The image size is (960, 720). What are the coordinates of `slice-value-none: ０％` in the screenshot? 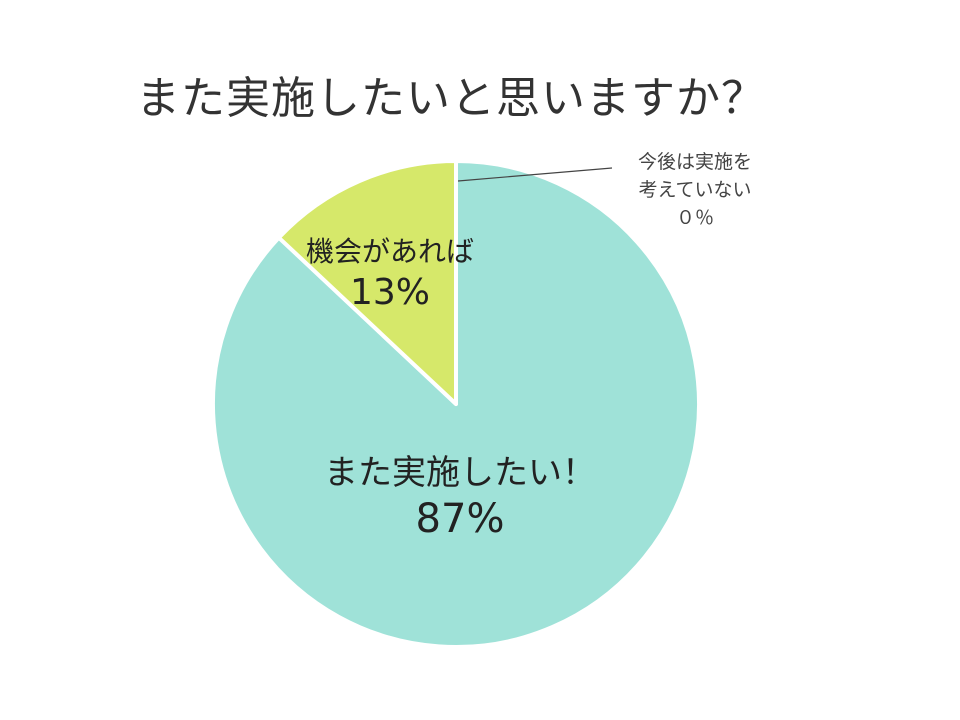 It's located at (694, 218).